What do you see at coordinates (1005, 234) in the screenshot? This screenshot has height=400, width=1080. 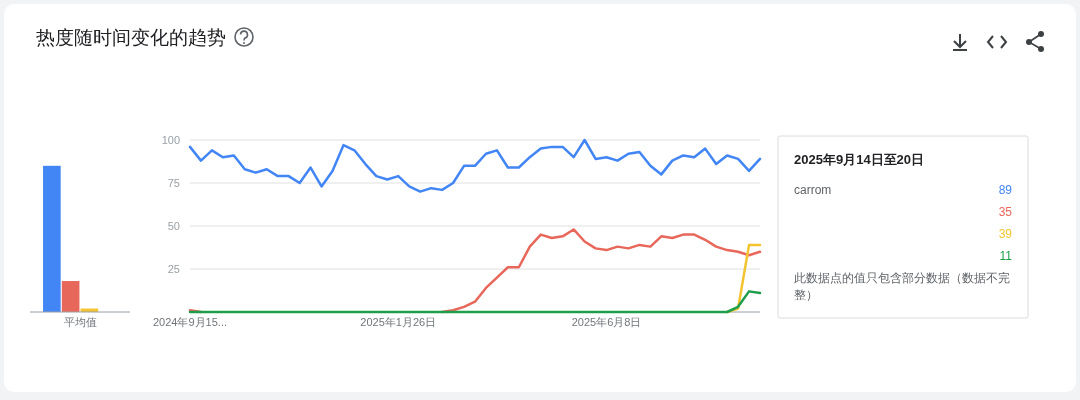 I see `text: 39` at bounding box center [1005, 234].